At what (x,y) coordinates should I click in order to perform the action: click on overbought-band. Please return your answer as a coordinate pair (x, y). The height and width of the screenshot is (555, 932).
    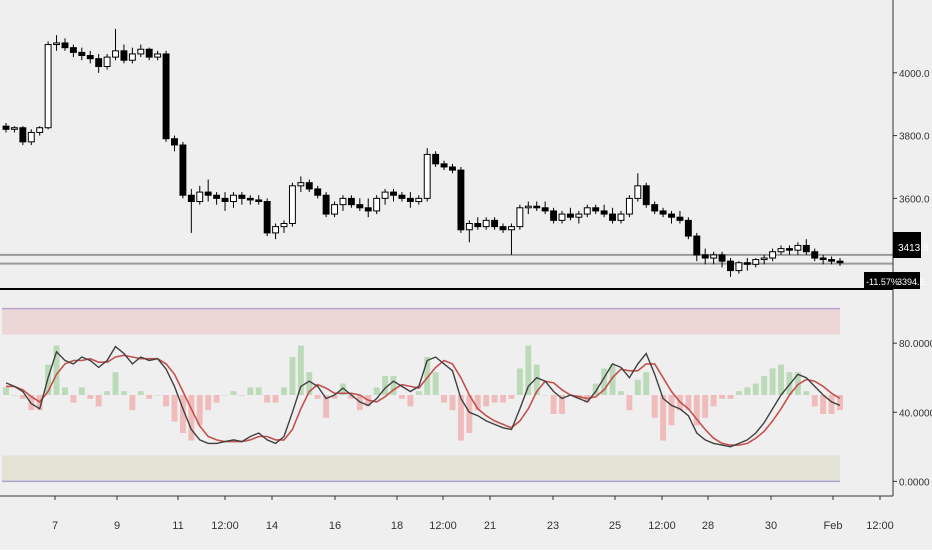
    Looking at the image, I should click on (421, 321).